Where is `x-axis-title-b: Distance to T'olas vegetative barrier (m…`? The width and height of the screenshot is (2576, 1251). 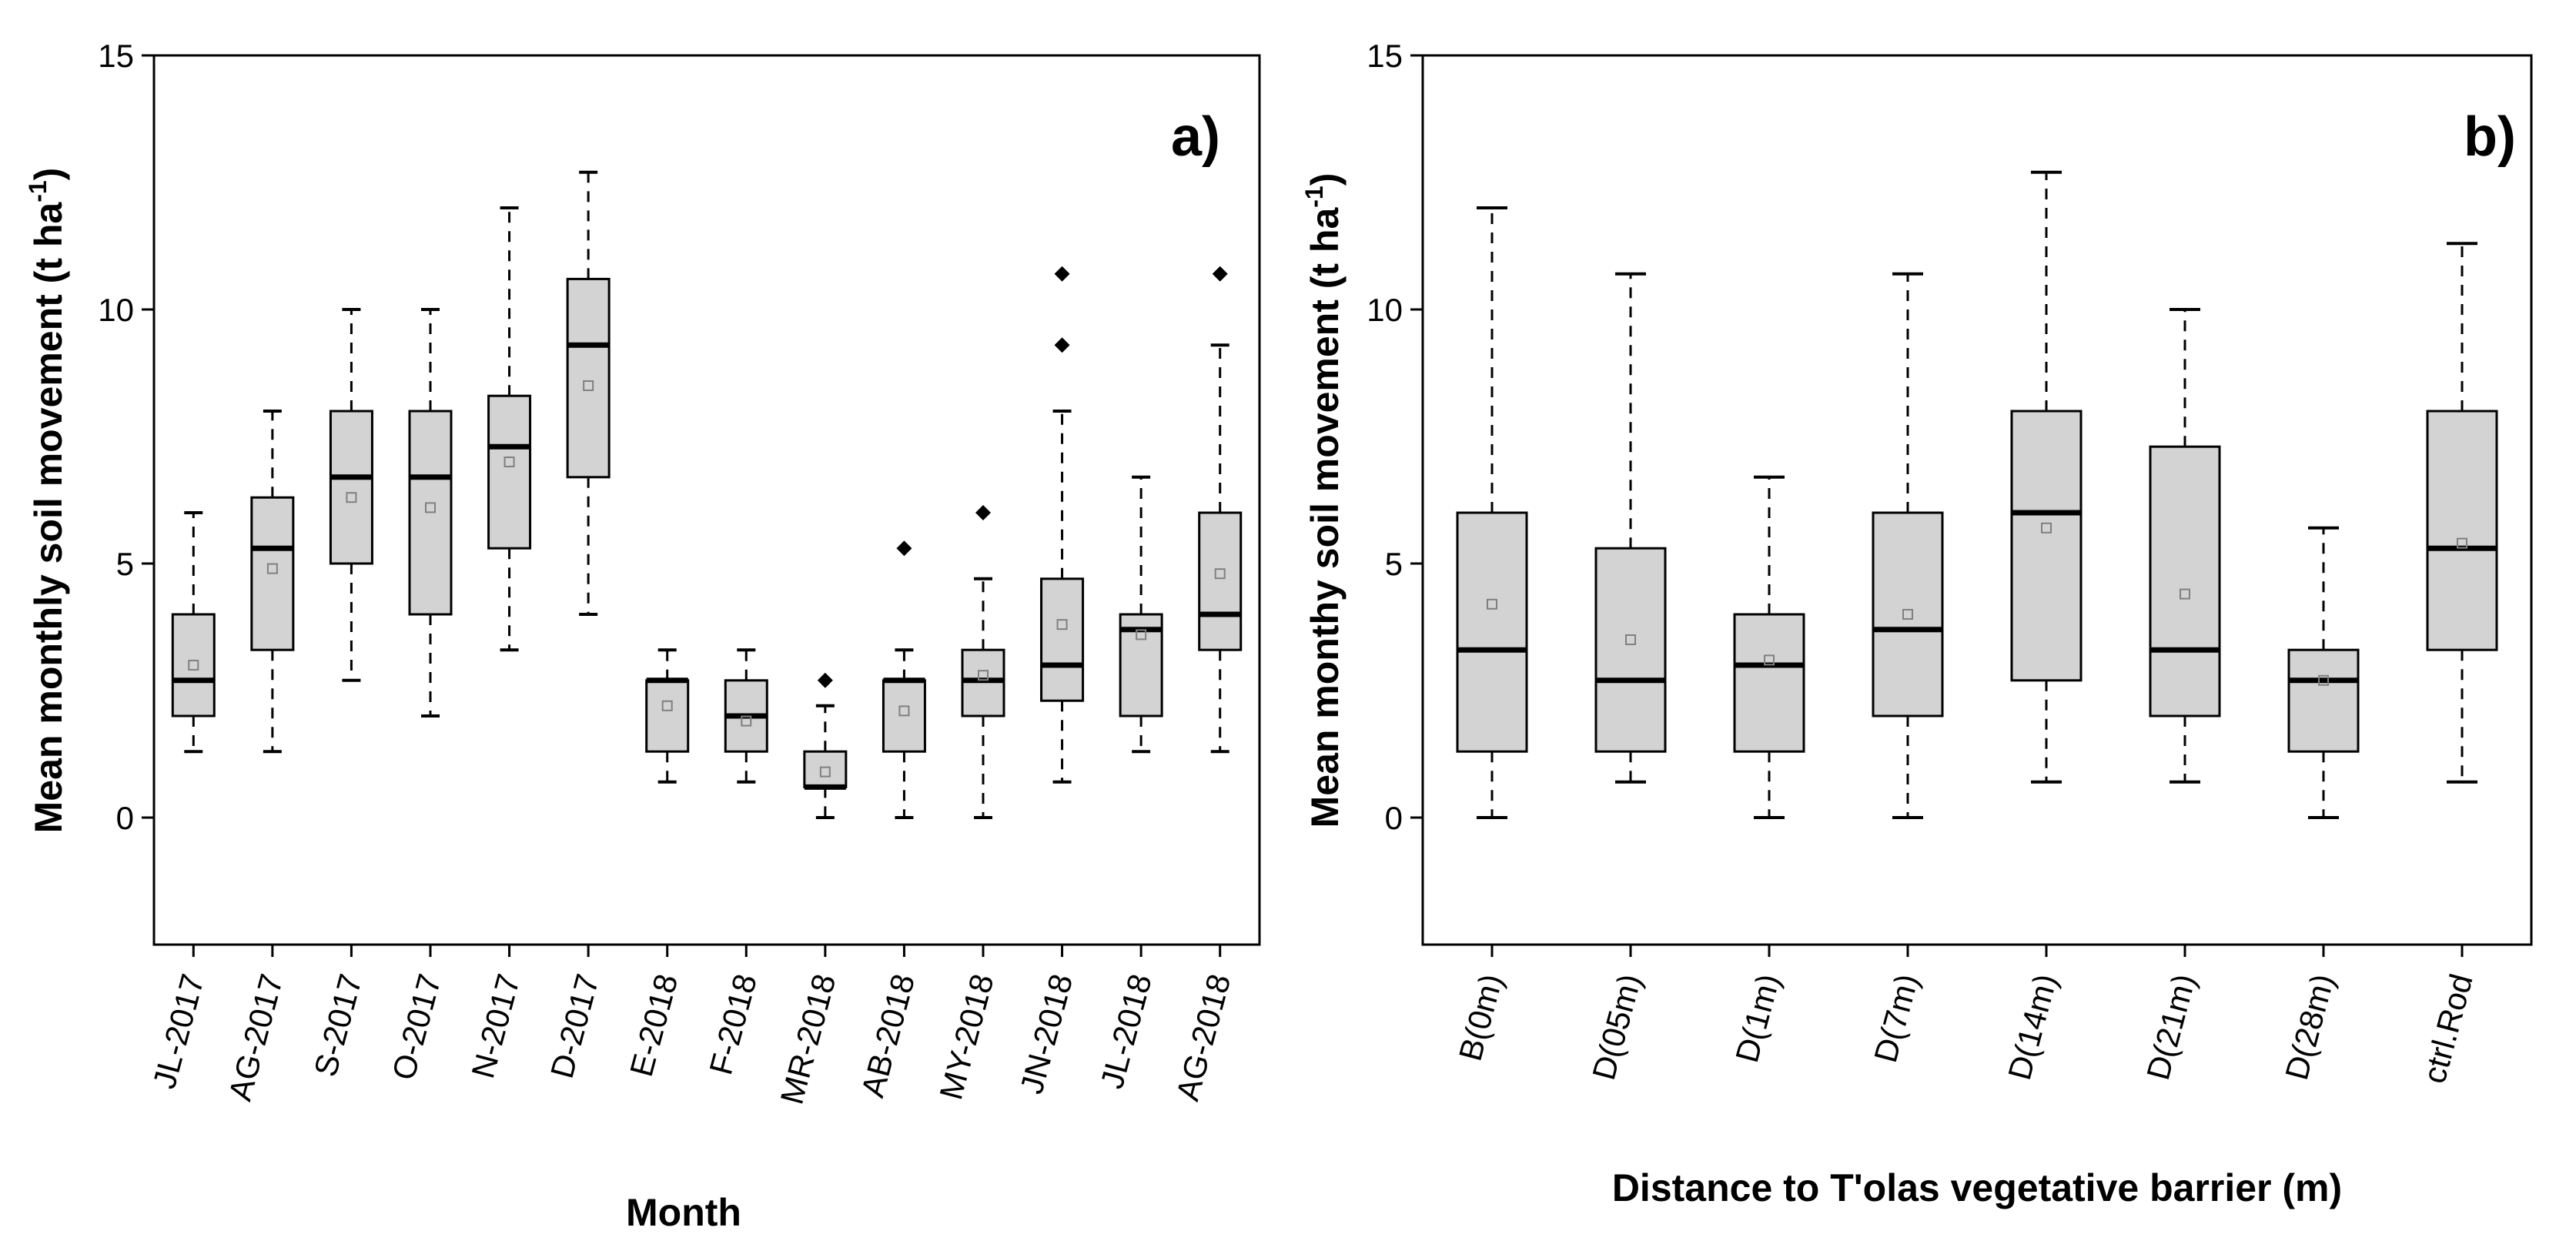 x-axis-title-b: Distance to T'olas vegetative barrier (m… is located at coordinates (1977, 1188).